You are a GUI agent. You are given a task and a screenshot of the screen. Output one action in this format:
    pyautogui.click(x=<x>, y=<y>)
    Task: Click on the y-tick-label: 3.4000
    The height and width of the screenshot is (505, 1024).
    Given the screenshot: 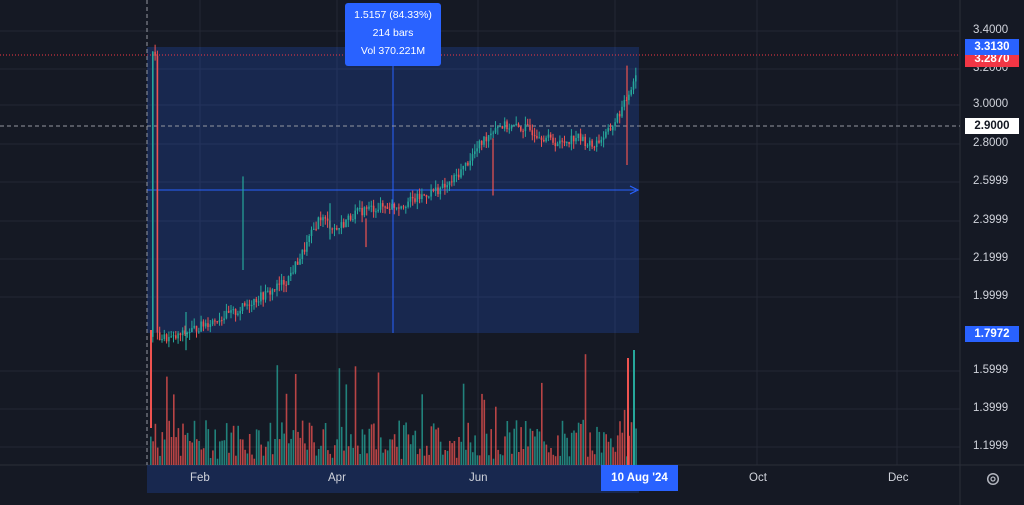 What is the action you would take?
    pyautogui.click(x=991, y=30)
    